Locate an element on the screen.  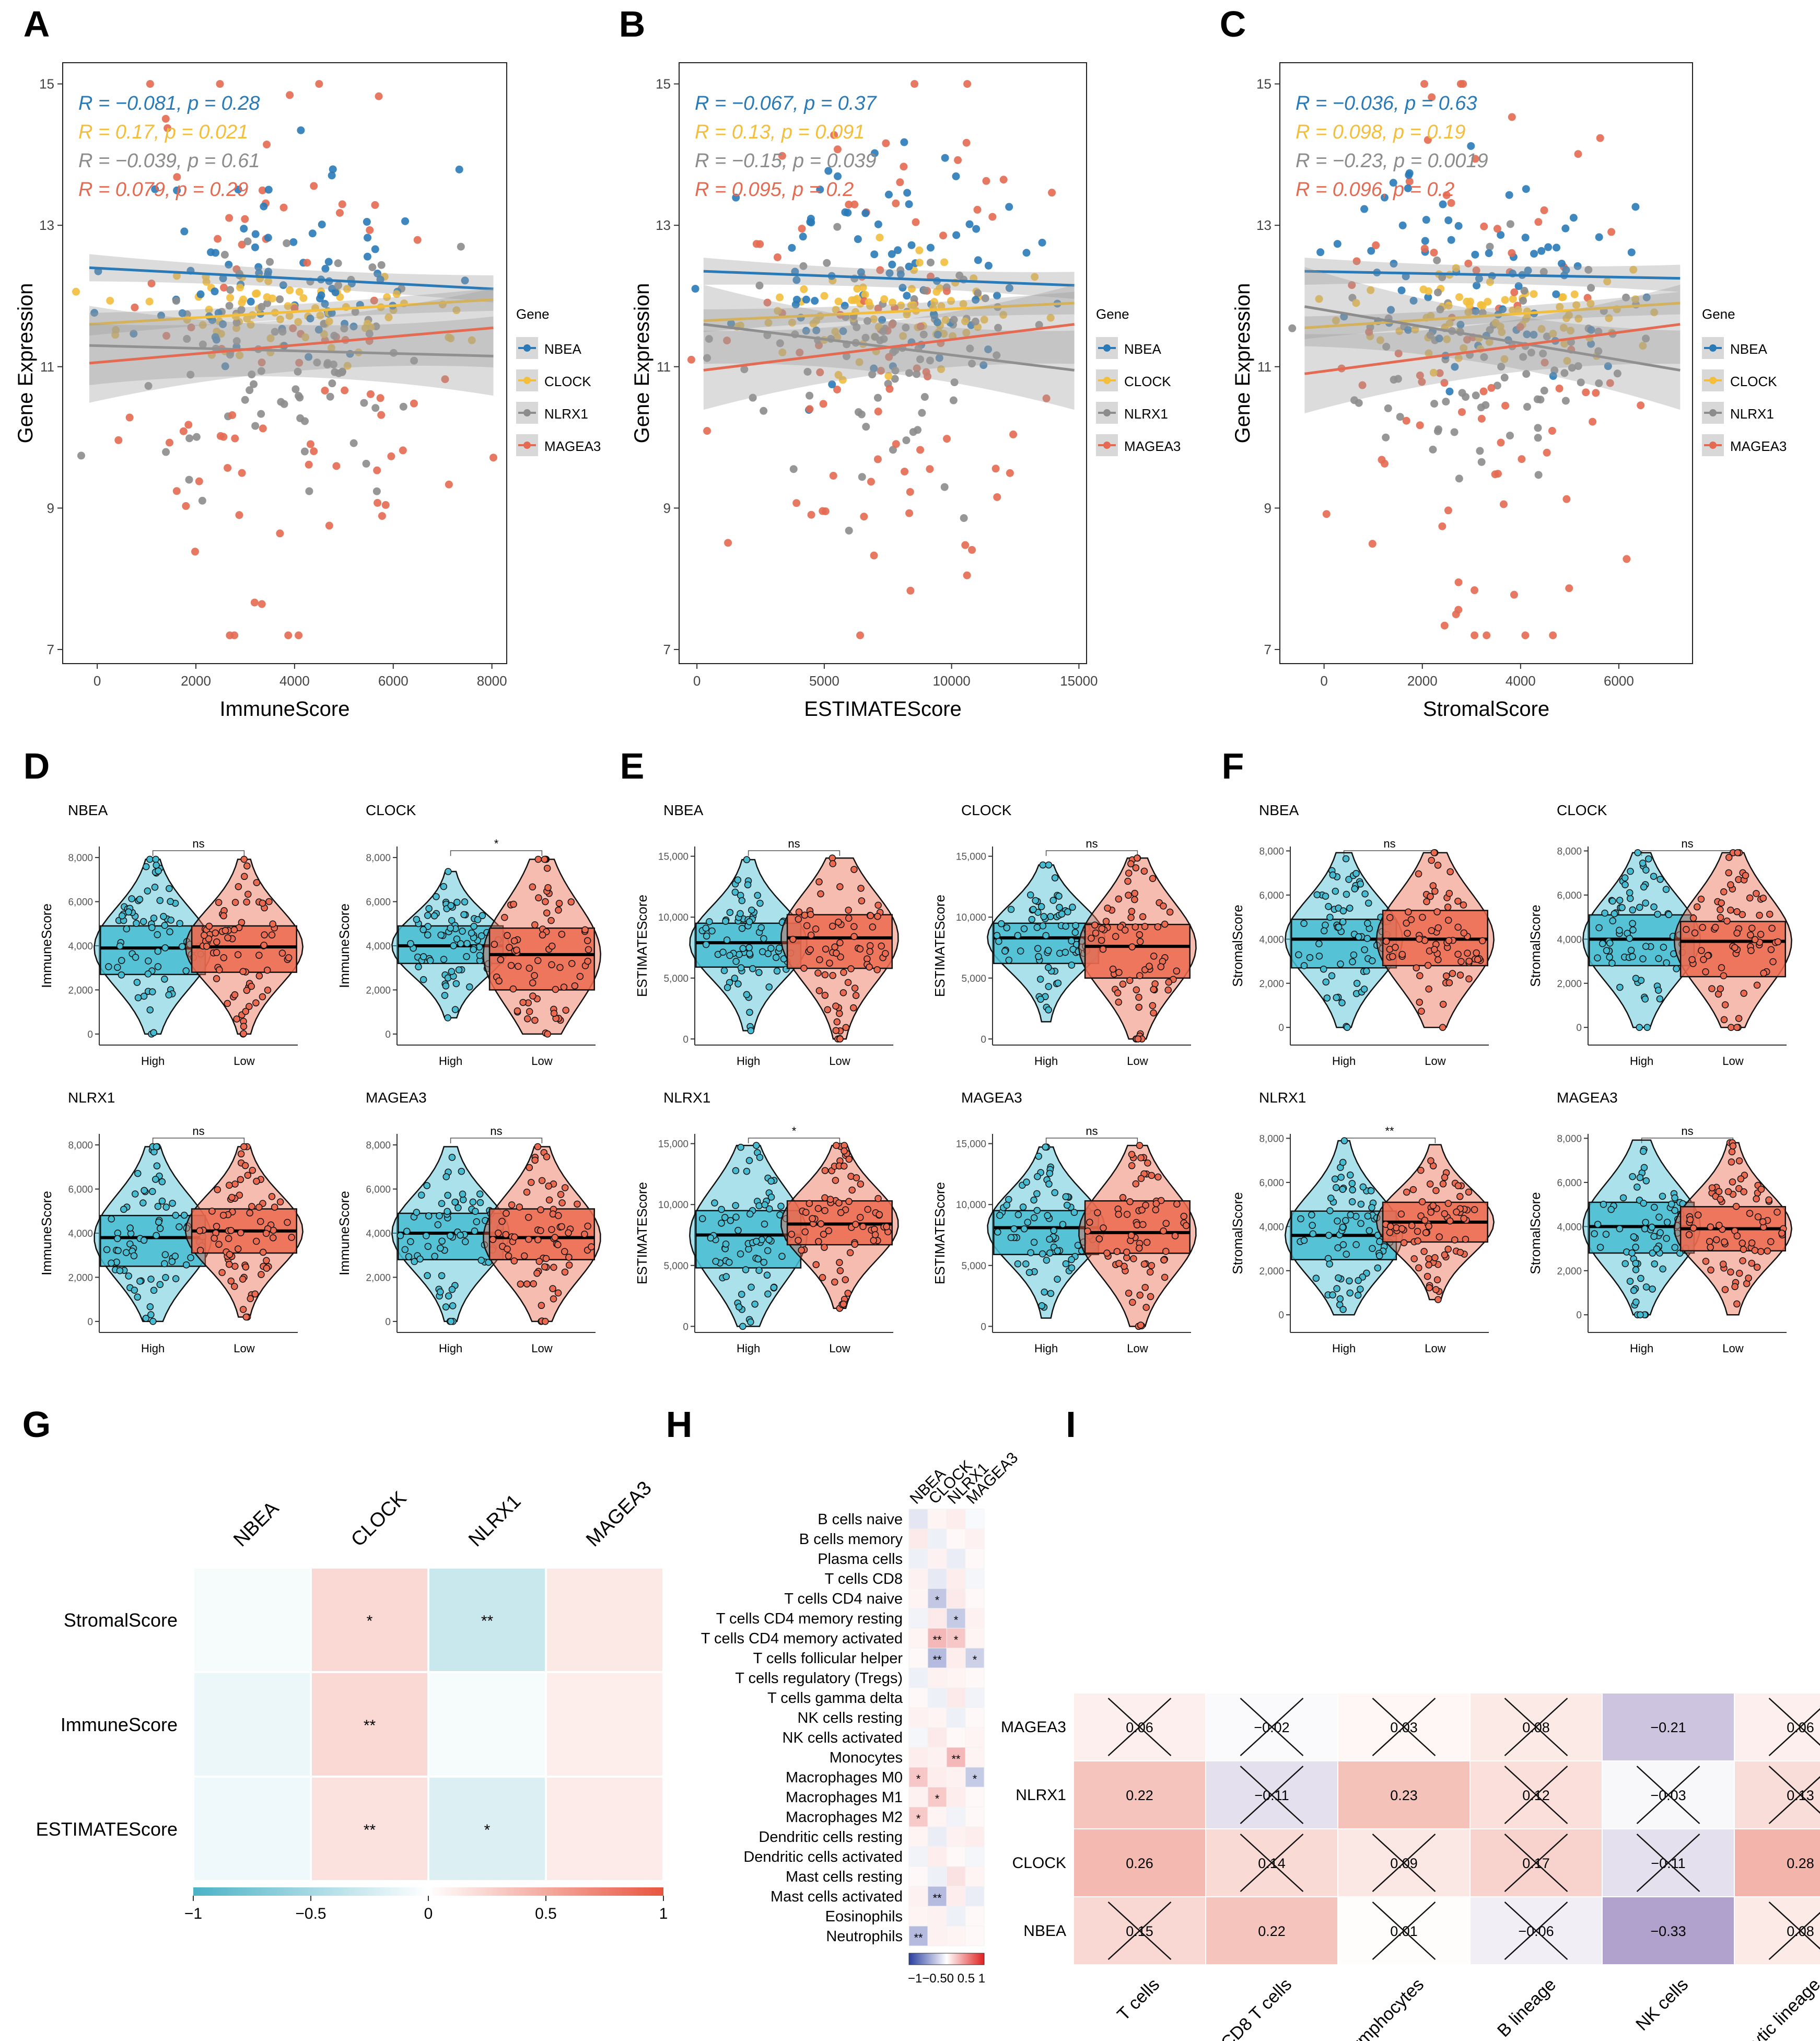
row-label: T cells CD4 naive is located at coordinates (843, 1599).